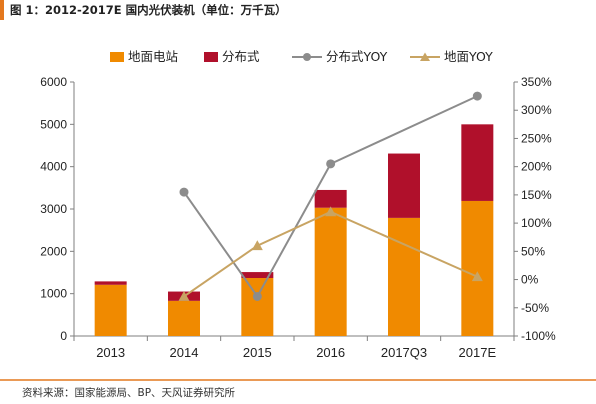 This screenshot has width=596, height=404. Describe the element at coordinates (63, 336) in the screenshot. I see `y-left-tick-label: 0` at that location.